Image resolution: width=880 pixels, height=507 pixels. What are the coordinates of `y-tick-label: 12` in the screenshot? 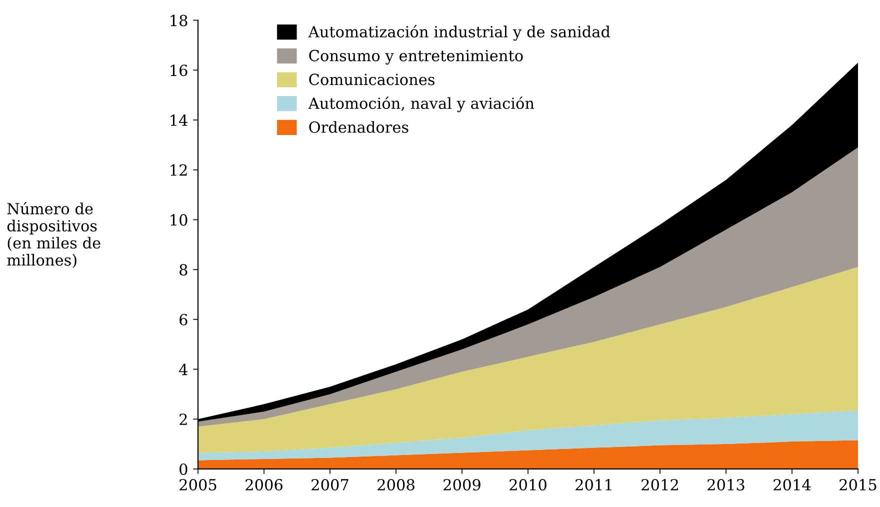 It's located at (178, 170).